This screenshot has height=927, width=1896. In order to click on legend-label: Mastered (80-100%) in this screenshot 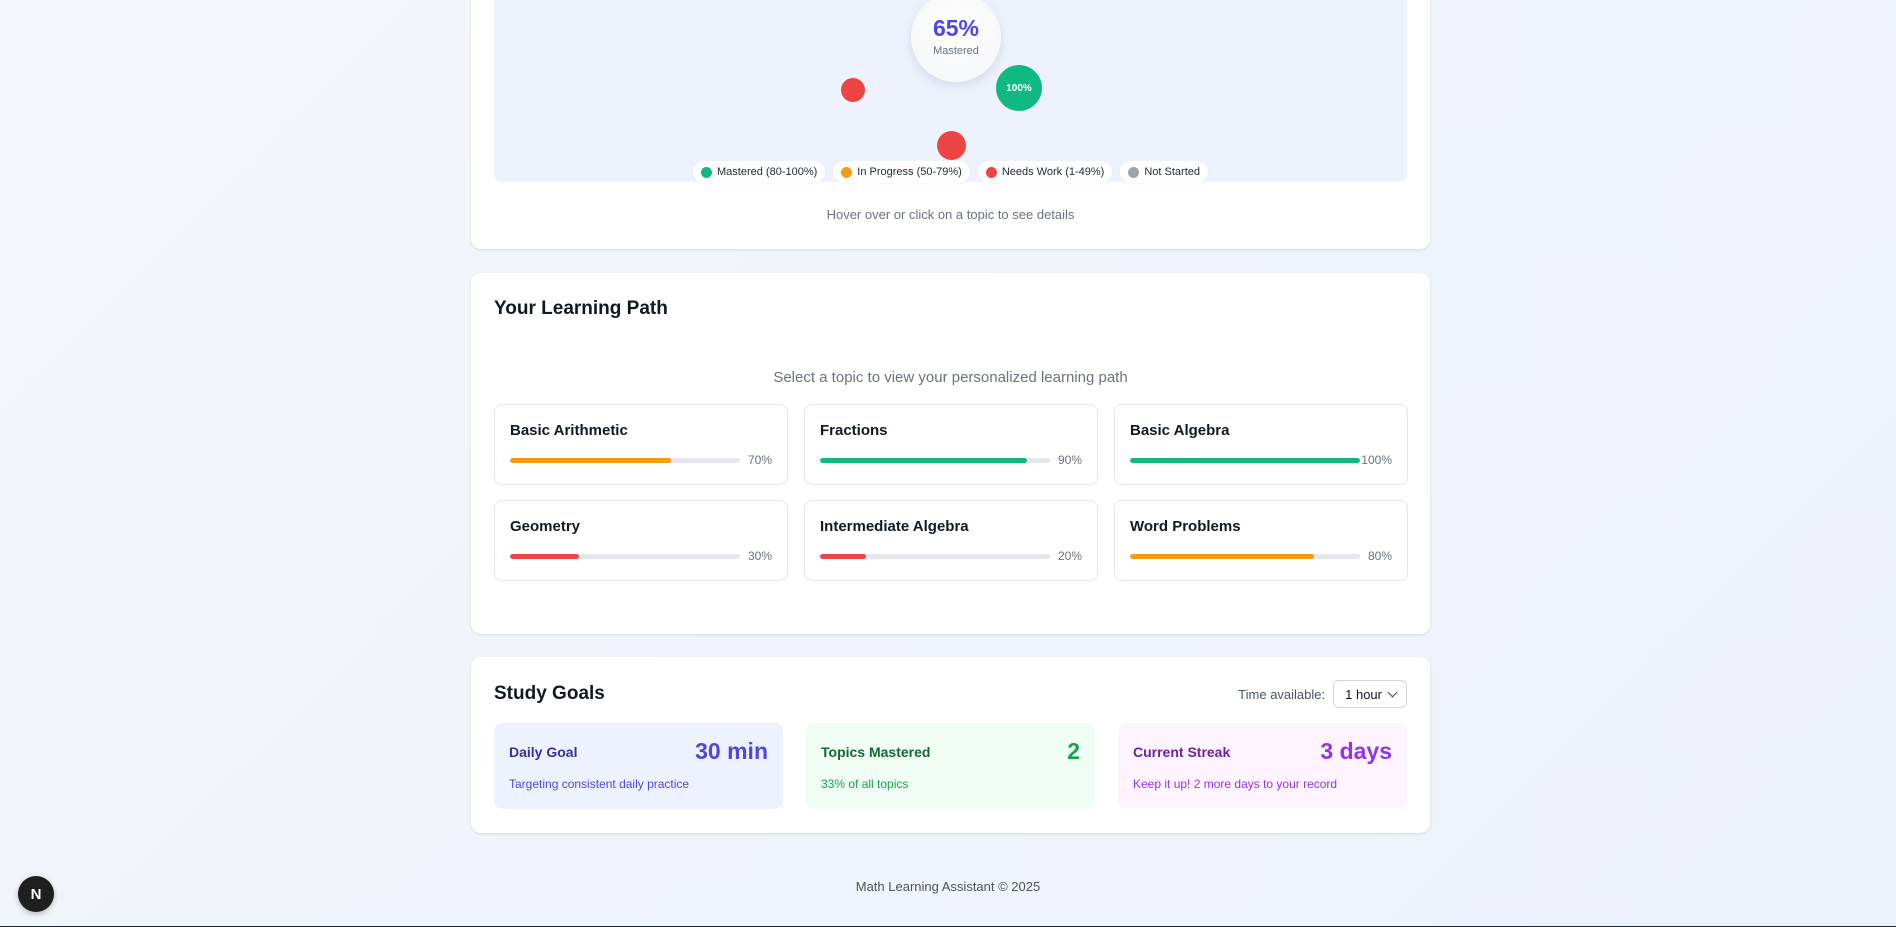, I will do `click(767, 172)`.